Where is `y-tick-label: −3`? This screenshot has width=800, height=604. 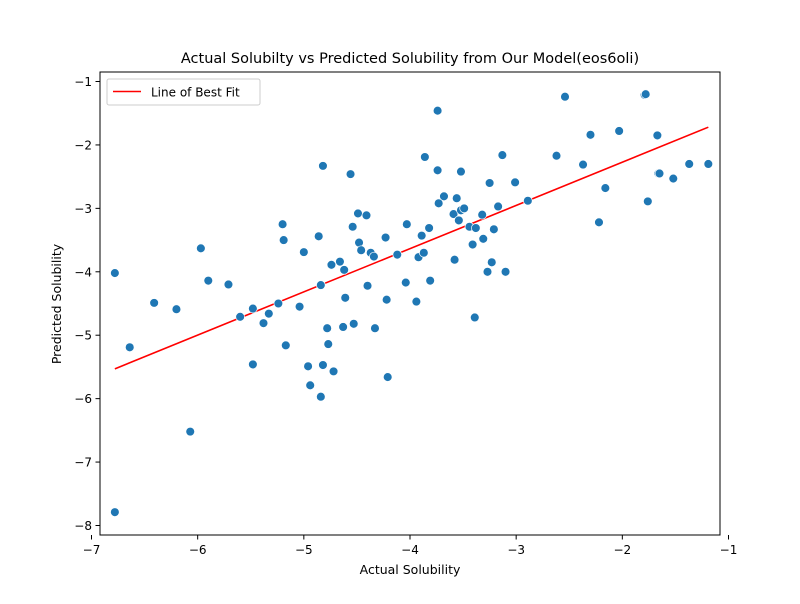
y-tick-label: −3 is located at coordinates (83, 209).